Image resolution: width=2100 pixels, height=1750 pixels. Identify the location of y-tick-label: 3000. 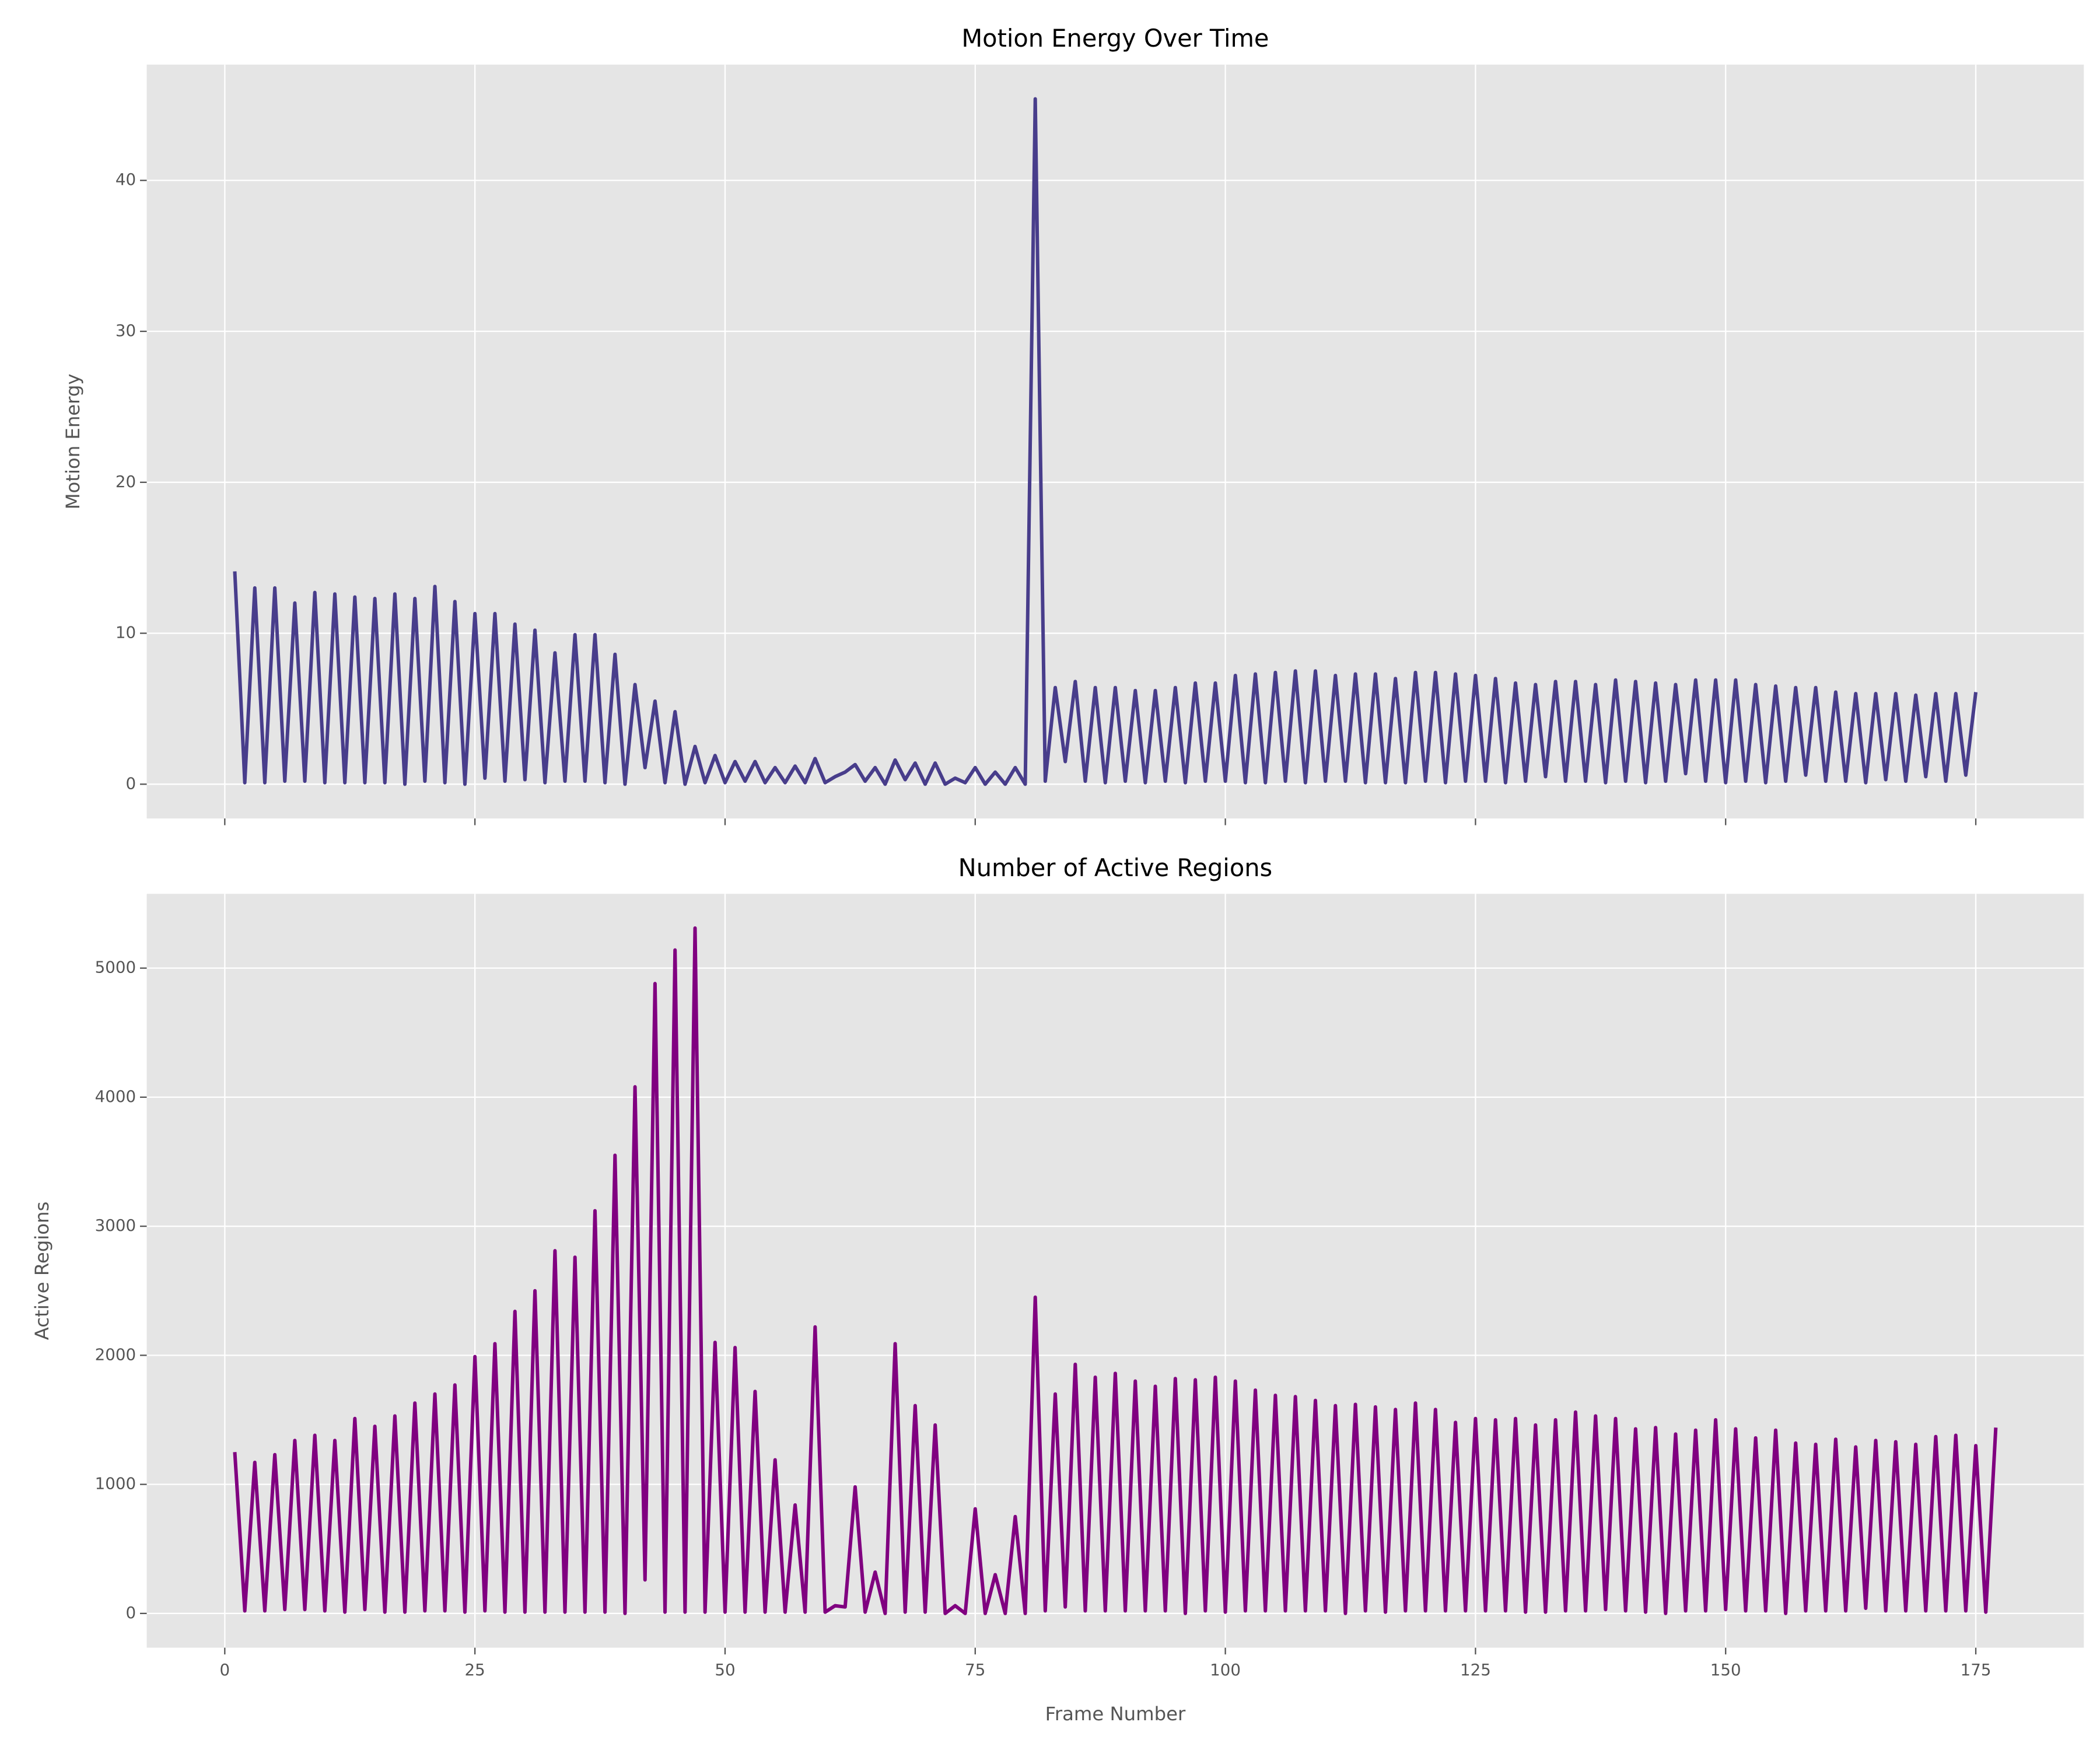
(116, 1225).